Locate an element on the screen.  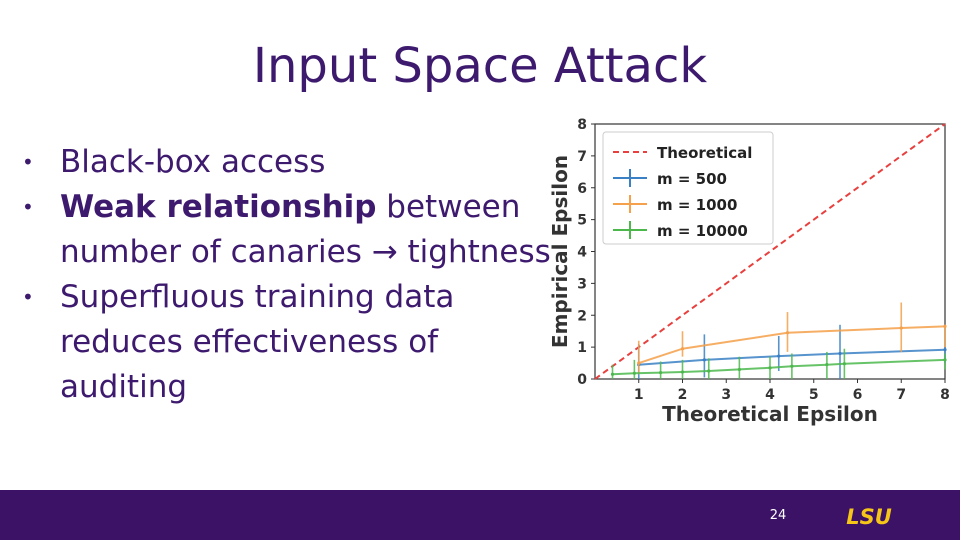
footer-bar is located at coordinates (480, 515).